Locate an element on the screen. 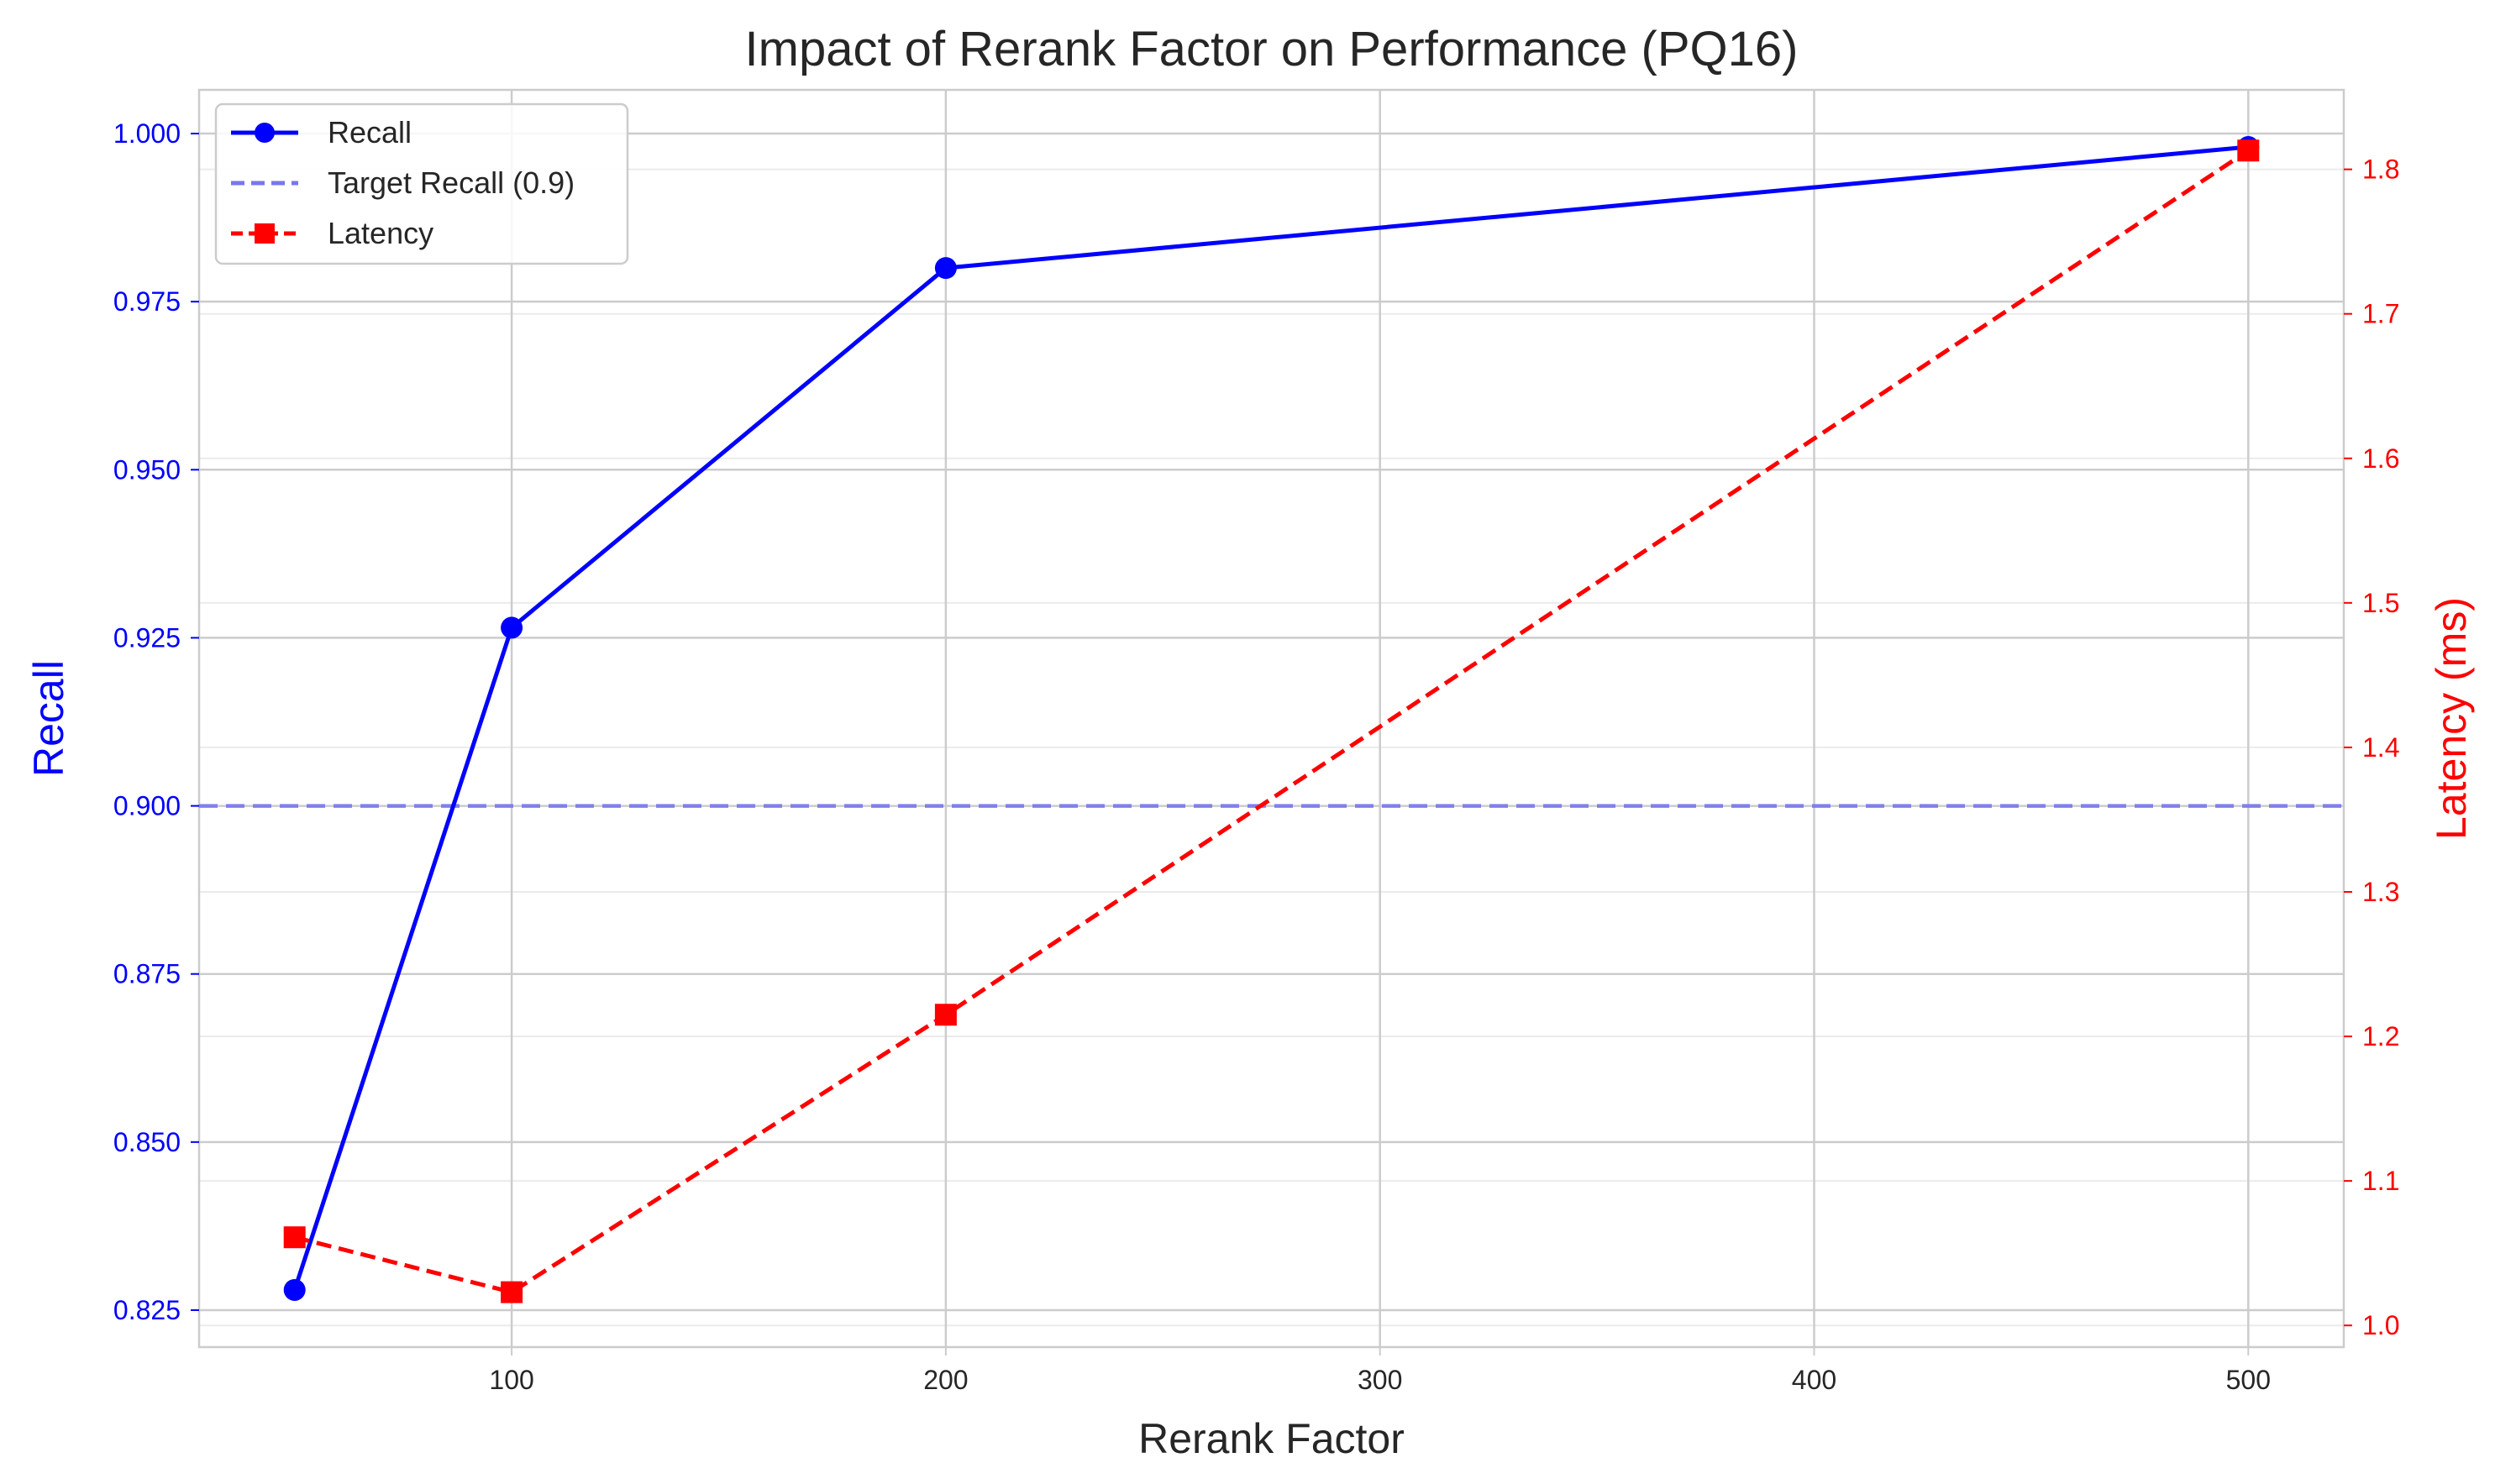 The image size is (2495, 1484). x-tick-label-3: 400 is located at coordinates (1814, 1380).